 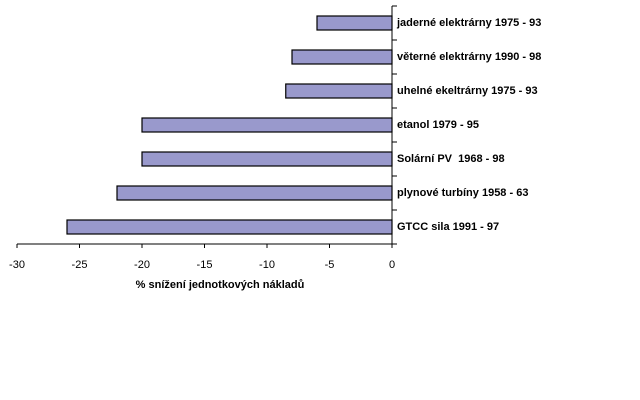 I want to click on x-tick-label: -20, so click(x=142, y=265).